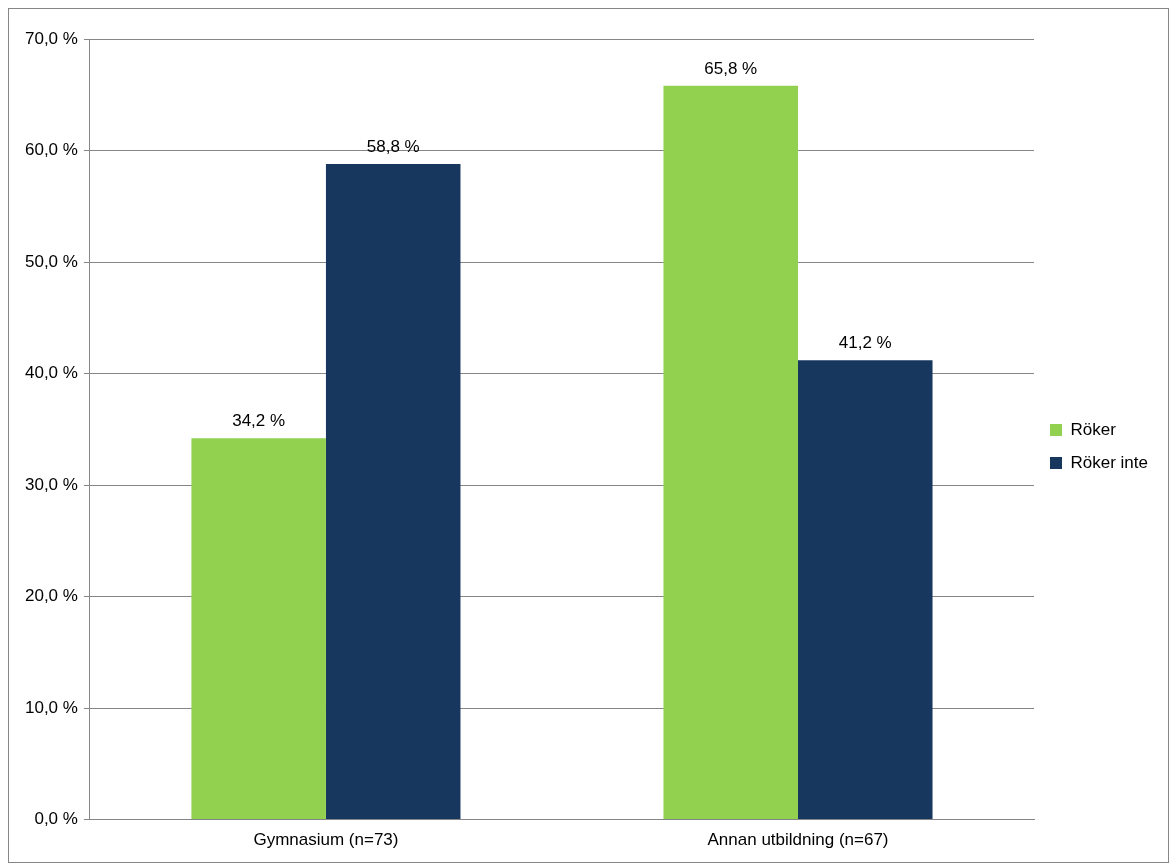 Image resolution: width=1169 pixels, height=863 pixels. What do you see at coordinates (1093, 429) in the screenshot?
I see `legend-label: Röker` at bounding box center [1093, 429].